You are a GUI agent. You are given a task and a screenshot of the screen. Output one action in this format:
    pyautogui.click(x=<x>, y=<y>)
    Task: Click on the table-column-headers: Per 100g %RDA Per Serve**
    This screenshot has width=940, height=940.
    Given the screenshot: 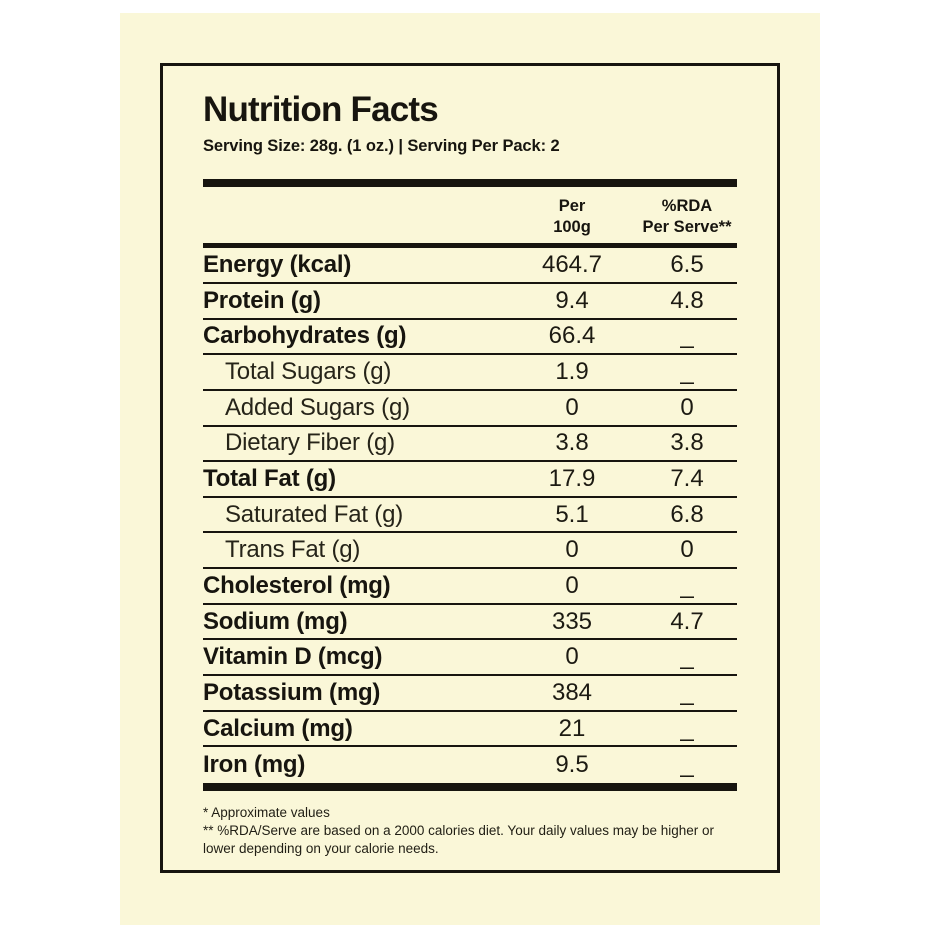 What is the action you would take?
    pyautogui.click(x=470, y=215)
    